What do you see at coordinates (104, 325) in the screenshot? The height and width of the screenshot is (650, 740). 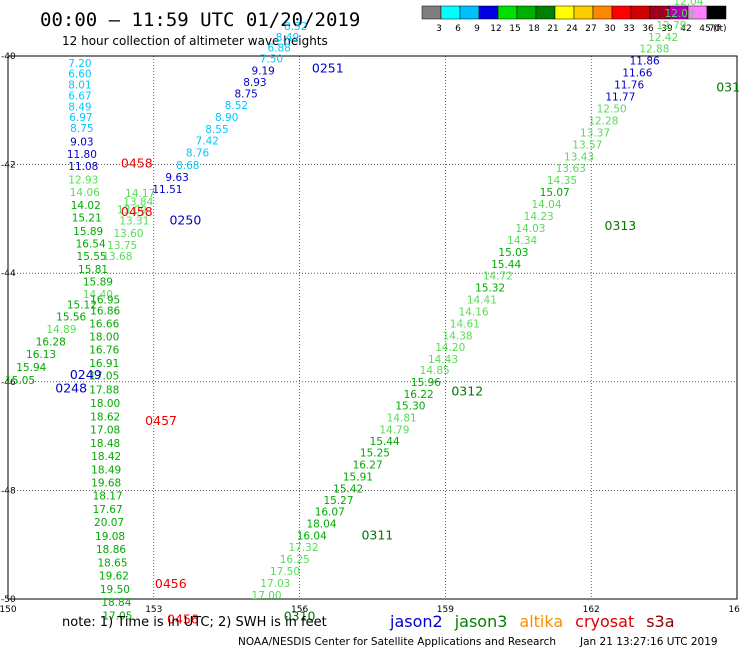 I see `swh-value: 16.66` at bounding box center [104, 325].